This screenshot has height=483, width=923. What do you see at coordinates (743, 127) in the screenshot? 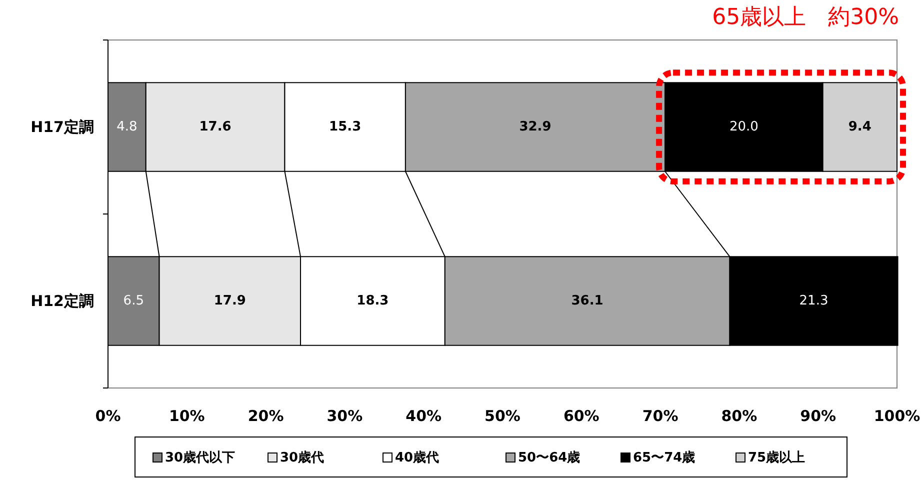
I see `data-label: 20.0` at bounding box center [743, 127].